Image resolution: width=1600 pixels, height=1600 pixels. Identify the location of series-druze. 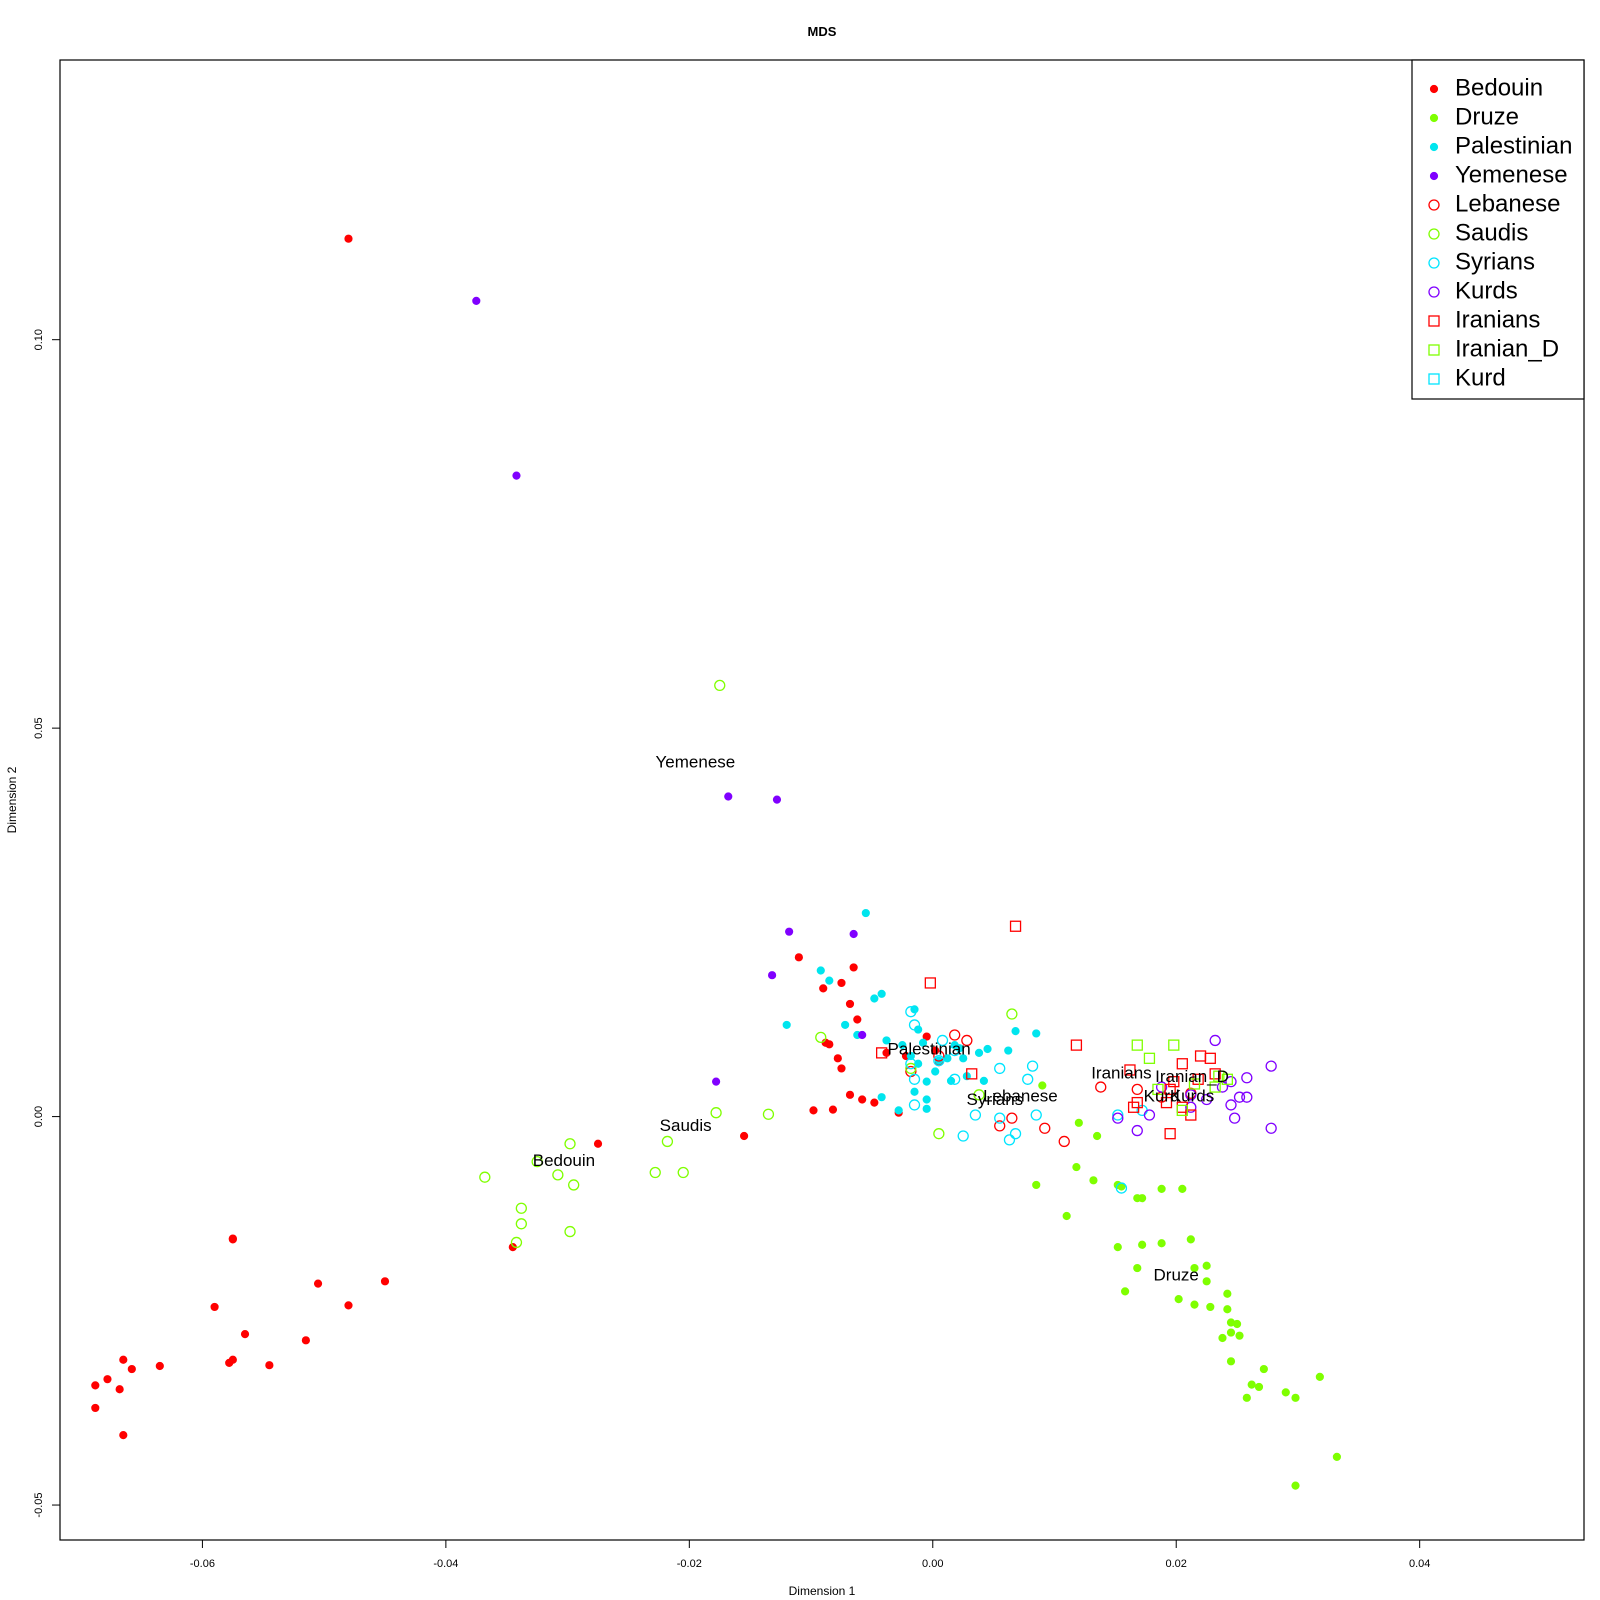
(1186, 1285).